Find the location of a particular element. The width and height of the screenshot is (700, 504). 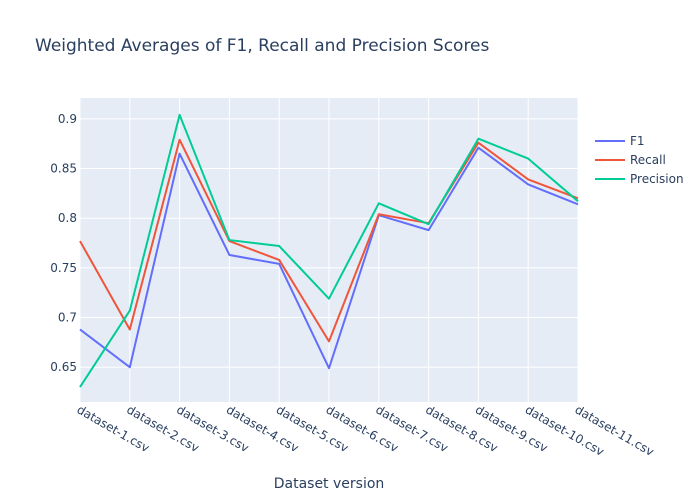

x-axis-title: Dataset version is located at coordinates (329, 484).